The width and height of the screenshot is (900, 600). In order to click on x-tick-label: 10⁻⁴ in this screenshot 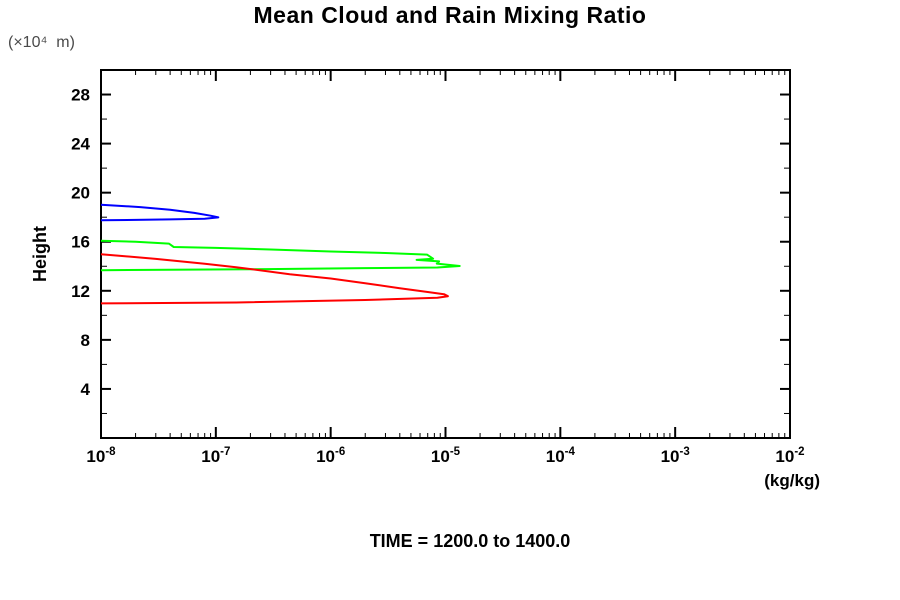, I will do `click(561, 456)`.